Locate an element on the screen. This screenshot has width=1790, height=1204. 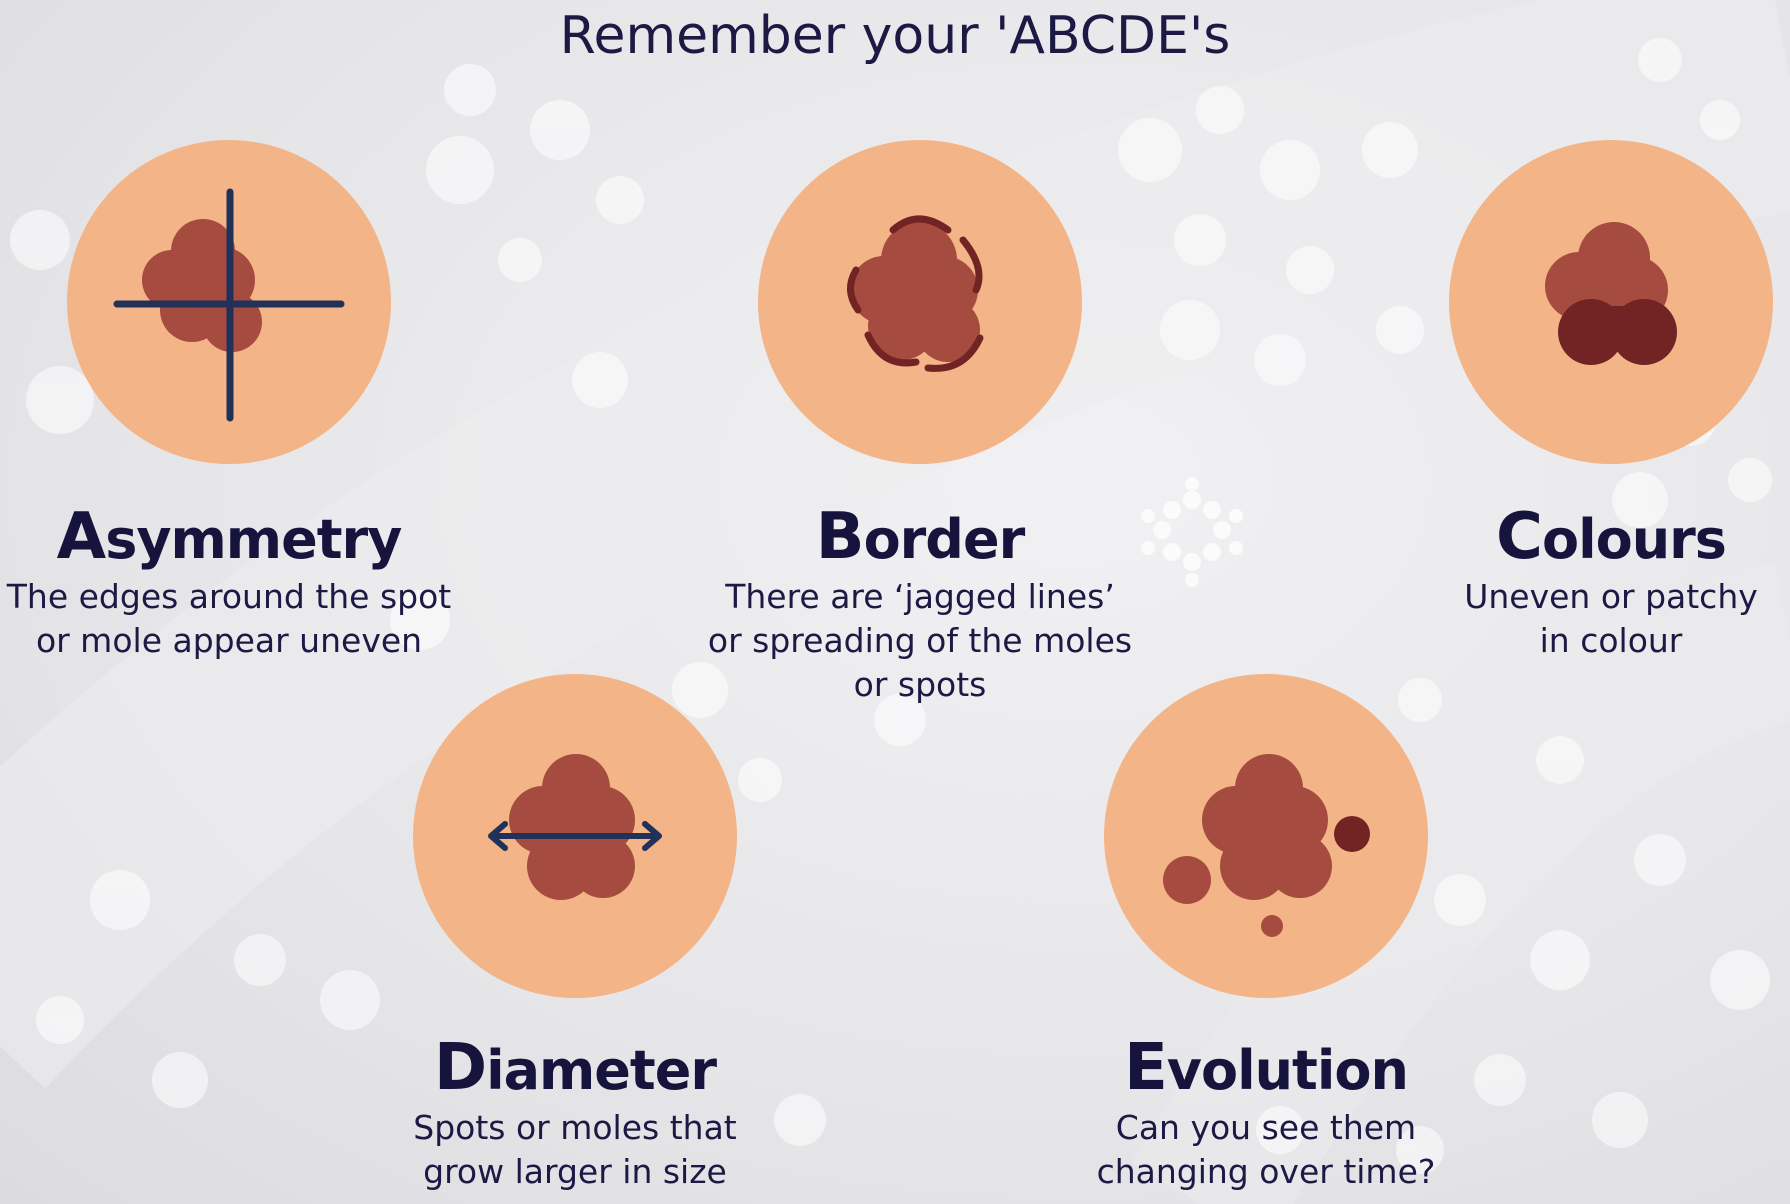
colours-illustration is located at coordinates (1611, 302).